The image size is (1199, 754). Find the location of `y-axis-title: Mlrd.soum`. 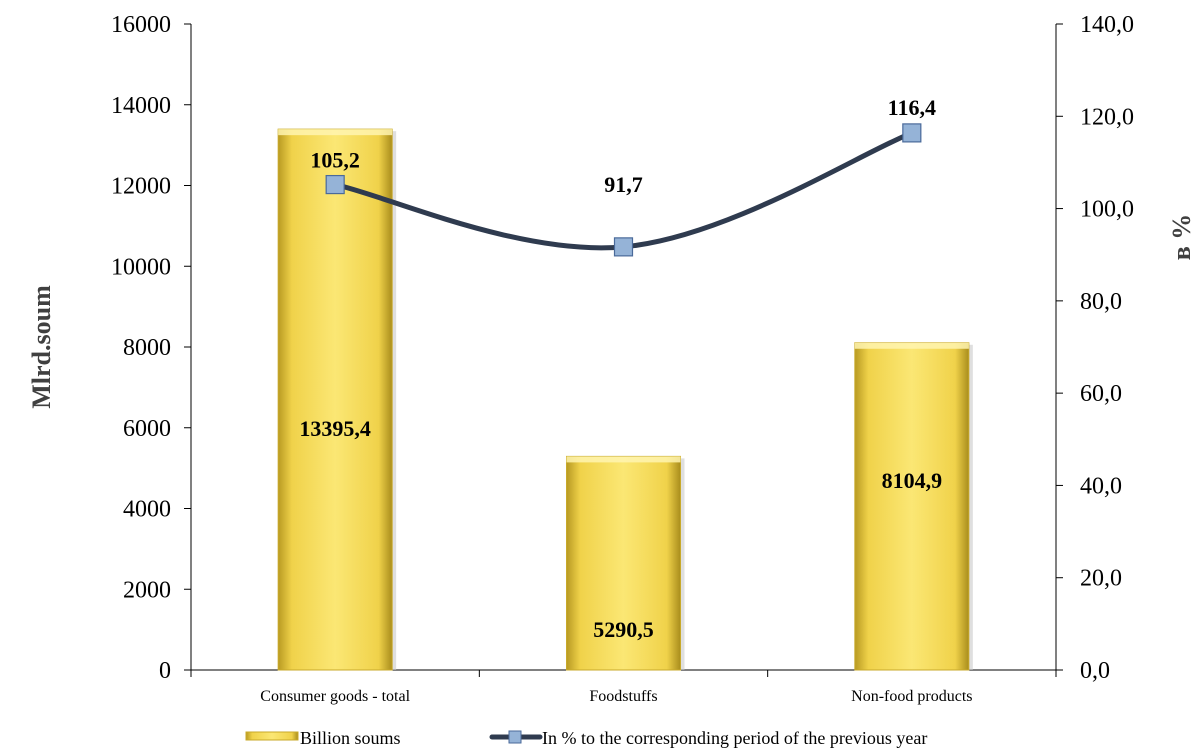

y-axis-title: Mlrd.soum is located at coordinates (41, 347).